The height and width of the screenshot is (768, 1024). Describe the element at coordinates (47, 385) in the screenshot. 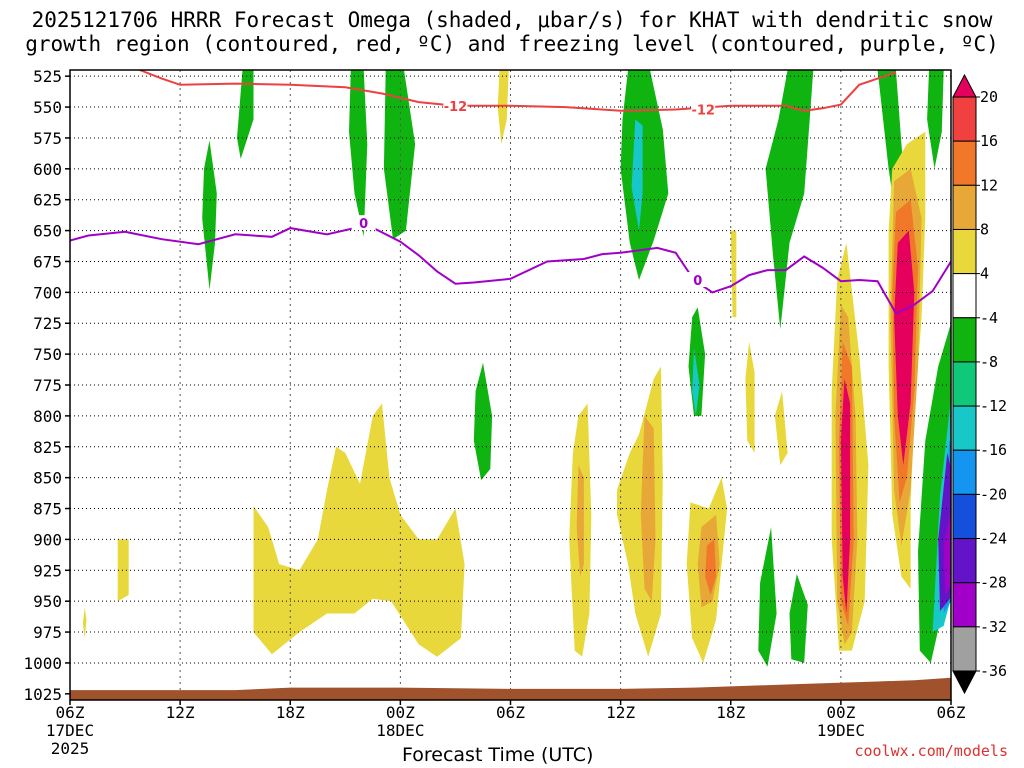

I see `y-tick-label-775: 775` at that location.